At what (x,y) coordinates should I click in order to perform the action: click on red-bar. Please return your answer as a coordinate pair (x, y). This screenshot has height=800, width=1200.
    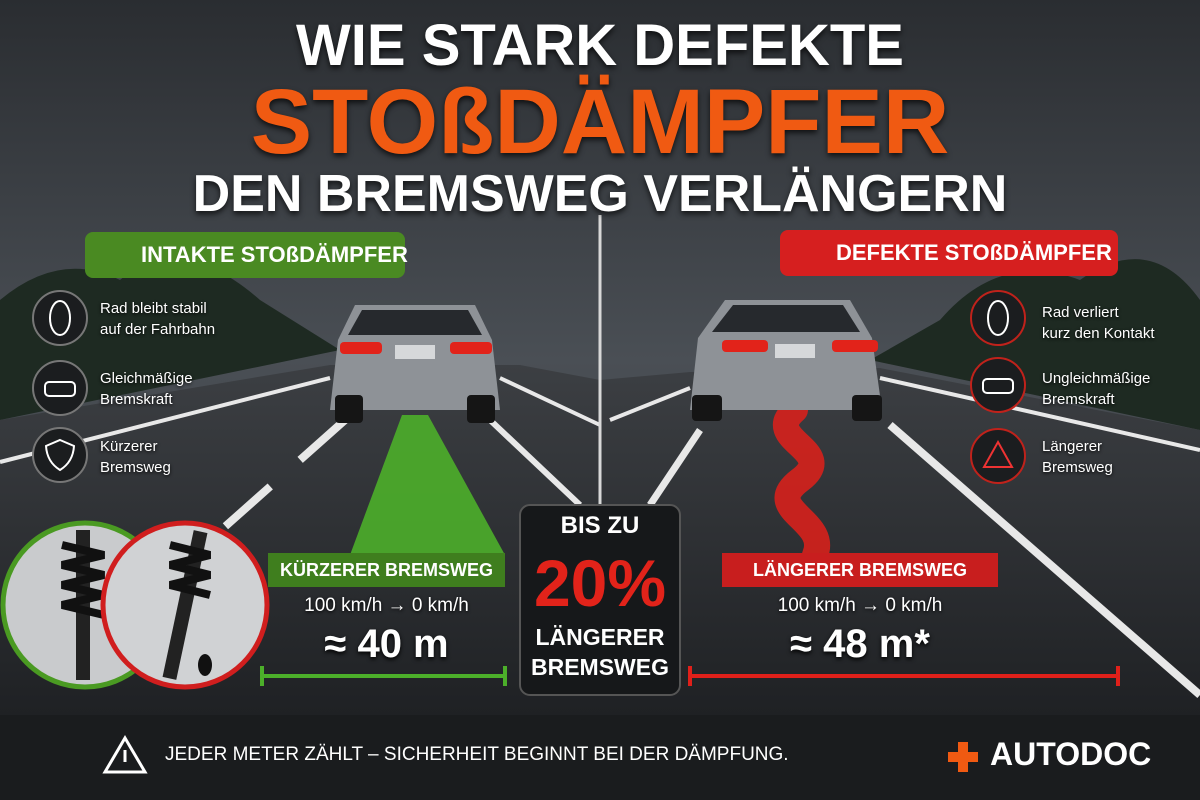
    Looking at the image, I should click on (904, 676).